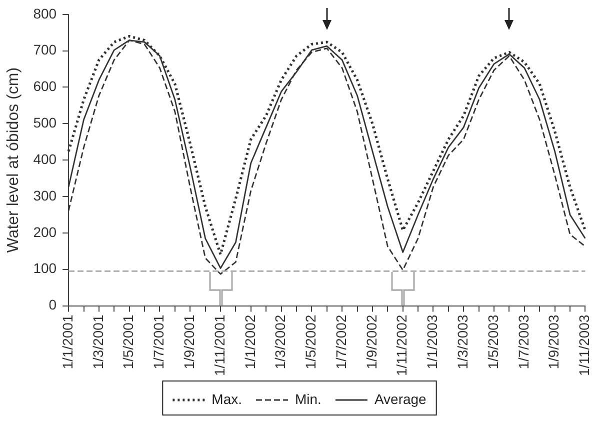  I want to click on x-tick-label: 1/7/2001, so click(158, 342).